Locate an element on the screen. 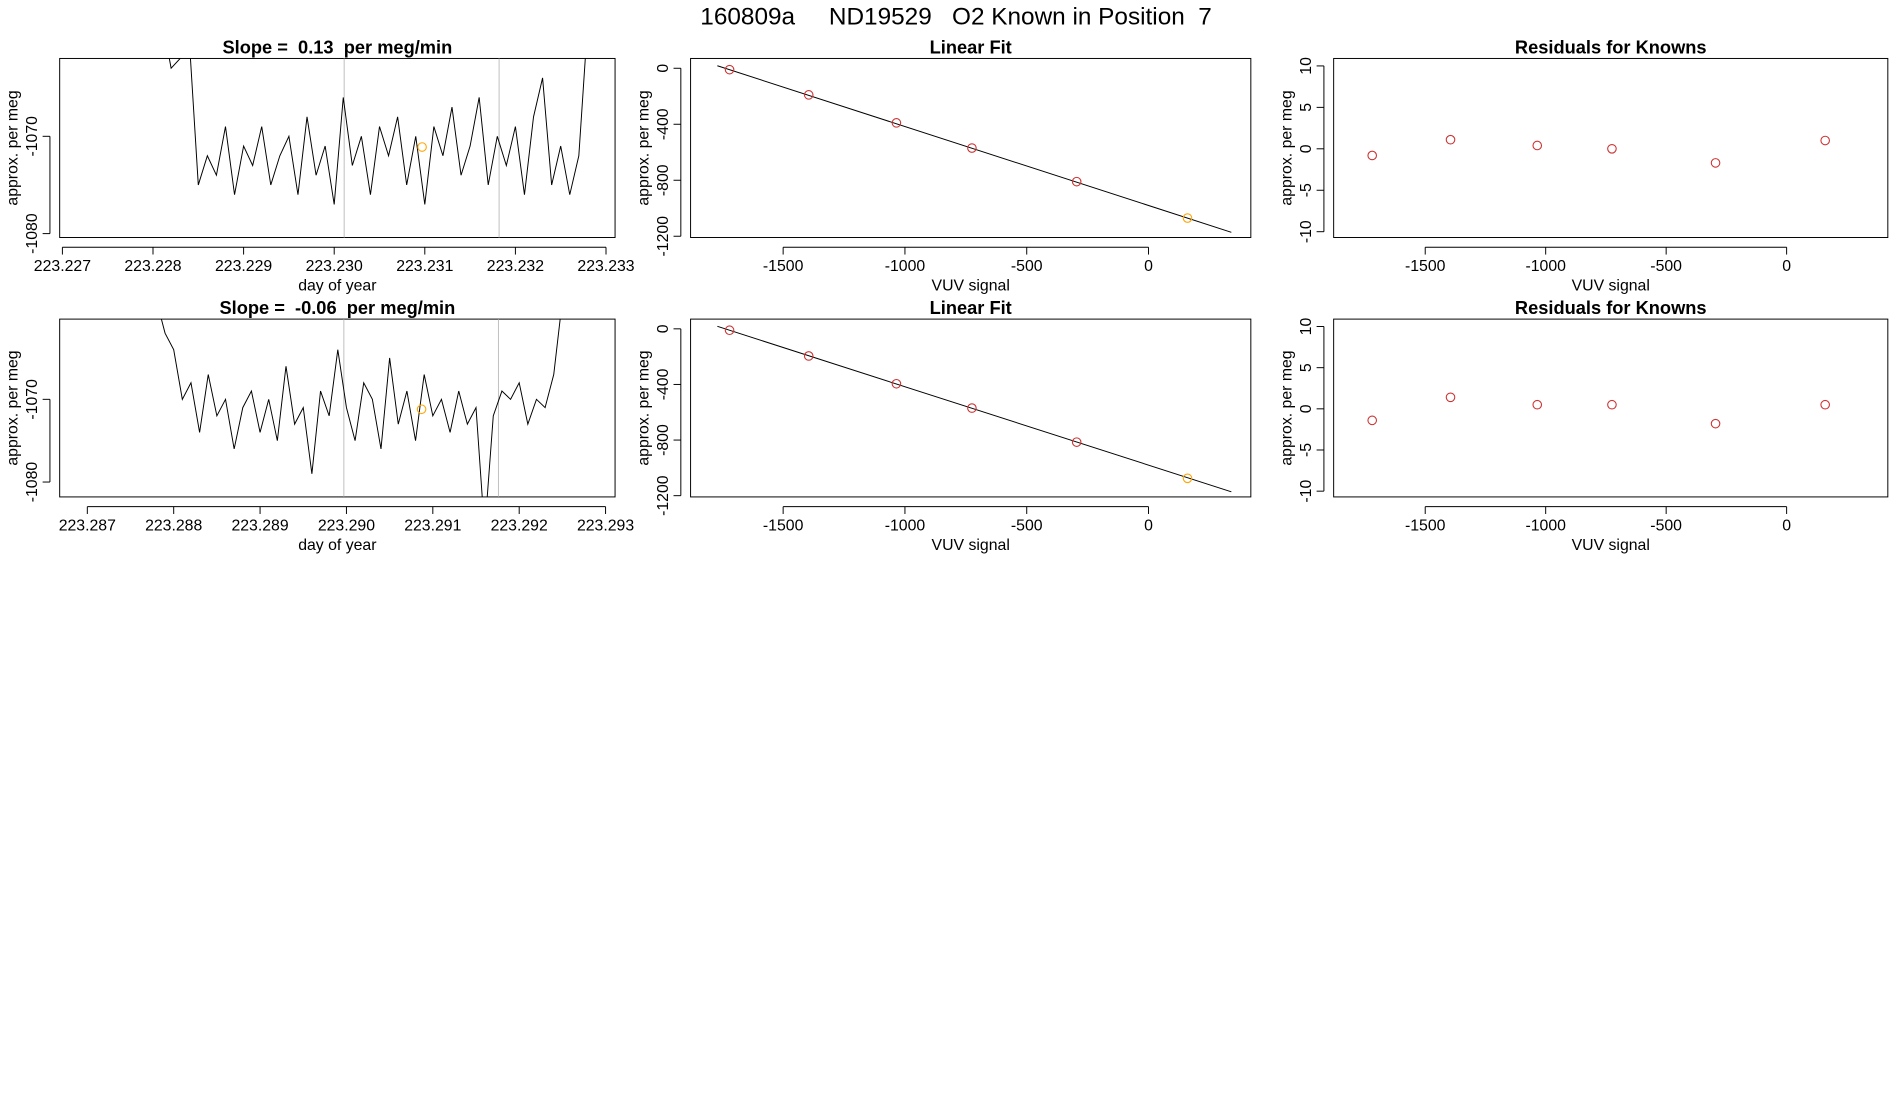 This screenshot has width=1900, height=1100. x-tick-label: 223.291 is located at coordinates (432, 525).